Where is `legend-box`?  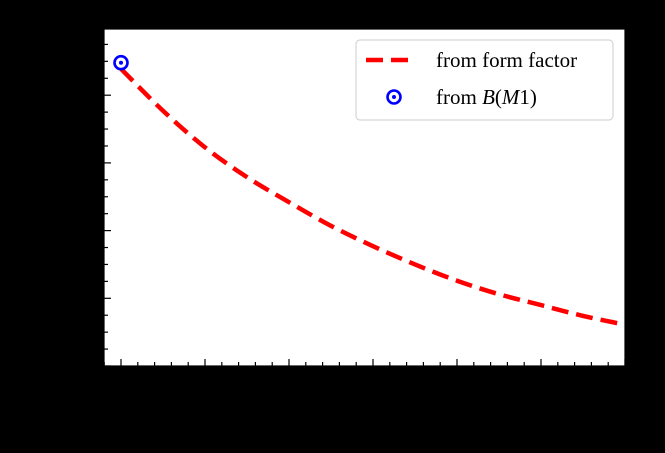 legend-box is located at coordinates (484, 80).